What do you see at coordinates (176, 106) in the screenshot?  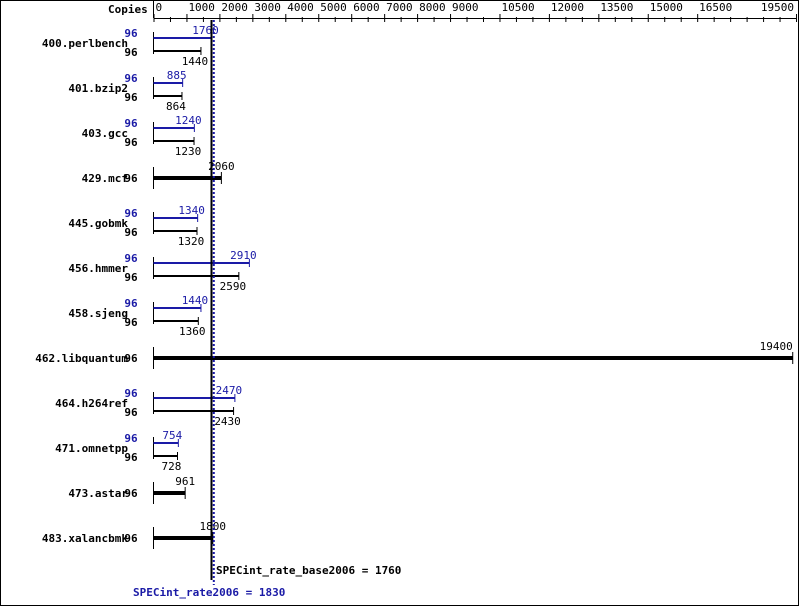 I see `value-label-base: 864` at bounding box center [176, 106].